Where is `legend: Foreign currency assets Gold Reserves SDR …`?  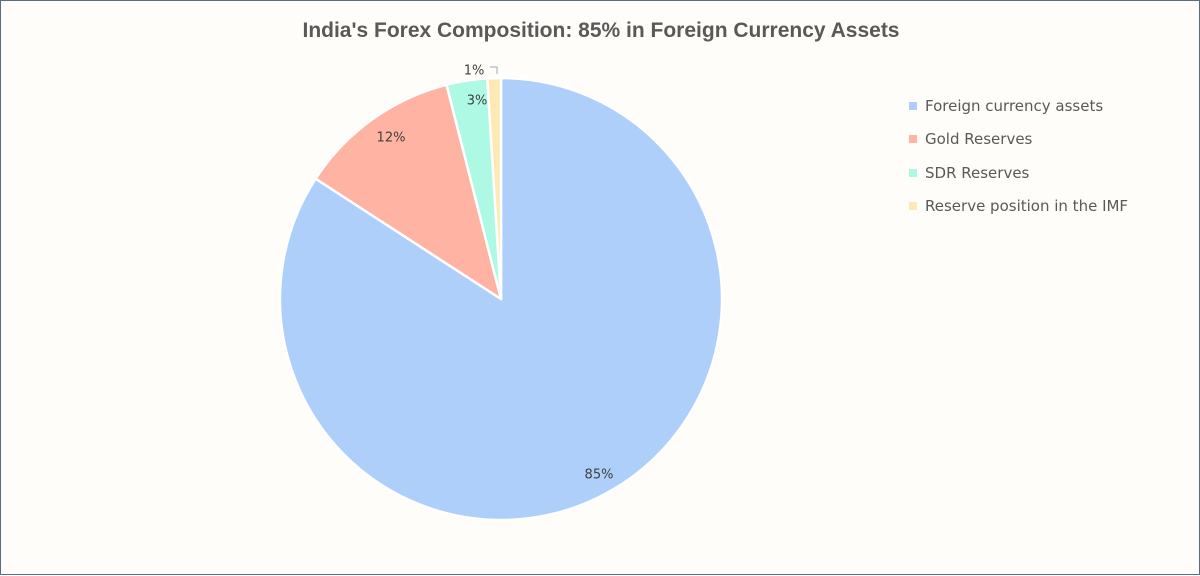
legend: Foreign currency assets Gold Reserves SDR … is located at coordinates (1018, 156).